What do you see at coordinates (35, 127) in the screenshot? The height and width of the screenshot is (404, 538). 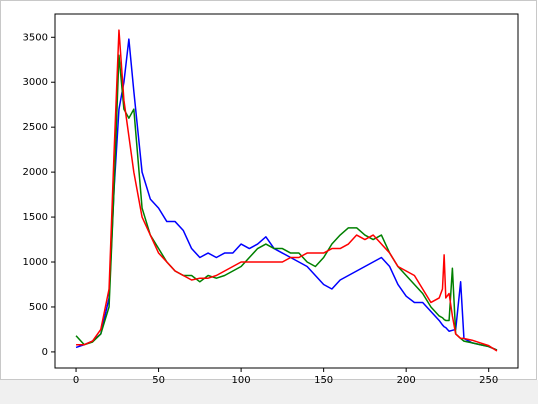 I see `y-tick-label: 2500` at bounding box center [35, 127].